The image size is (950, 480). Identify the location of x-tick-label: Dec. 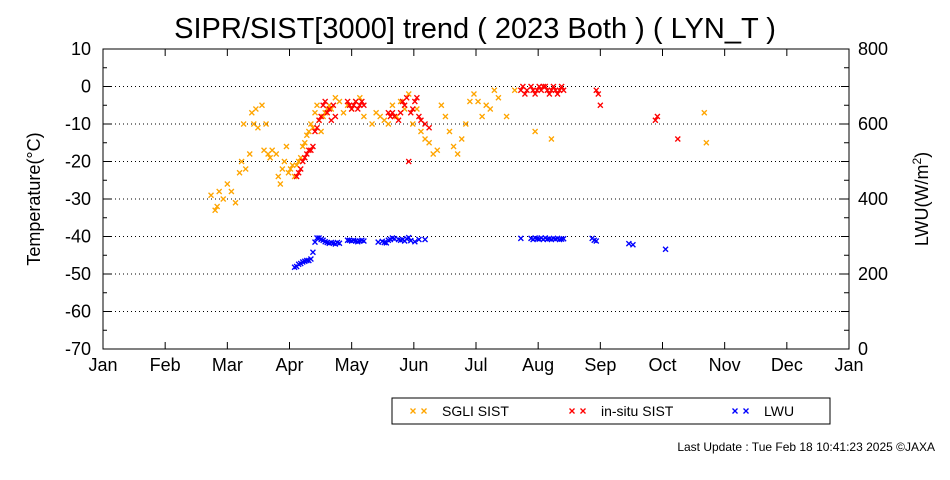
(787, 365).